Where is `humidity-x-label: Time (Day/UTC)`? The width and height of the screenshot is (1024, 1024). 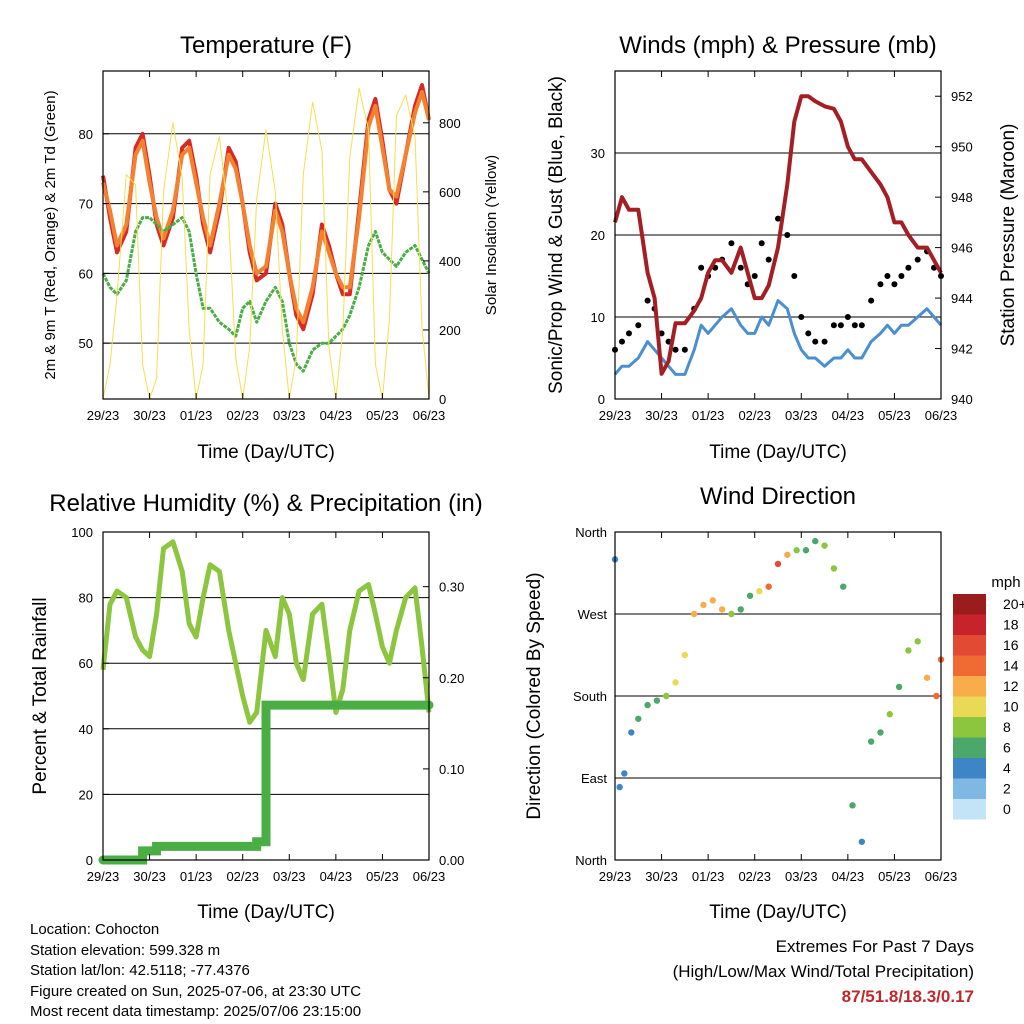 humidity-x-label: Time (Day/UTC) is located at coordinates (266, 912).